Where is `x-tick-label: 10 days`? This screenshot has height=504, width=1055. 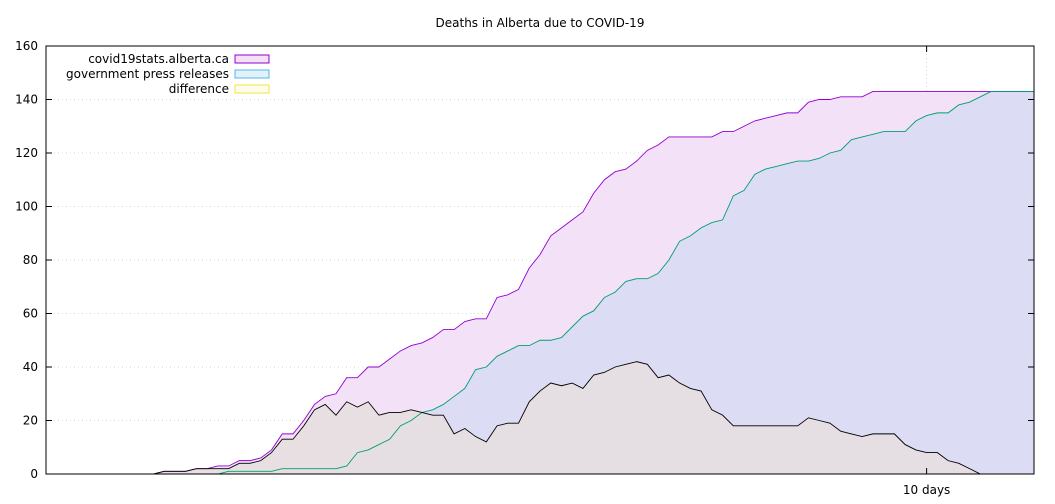 x-tick-label: 10 days is located at coordinates (926, 490).